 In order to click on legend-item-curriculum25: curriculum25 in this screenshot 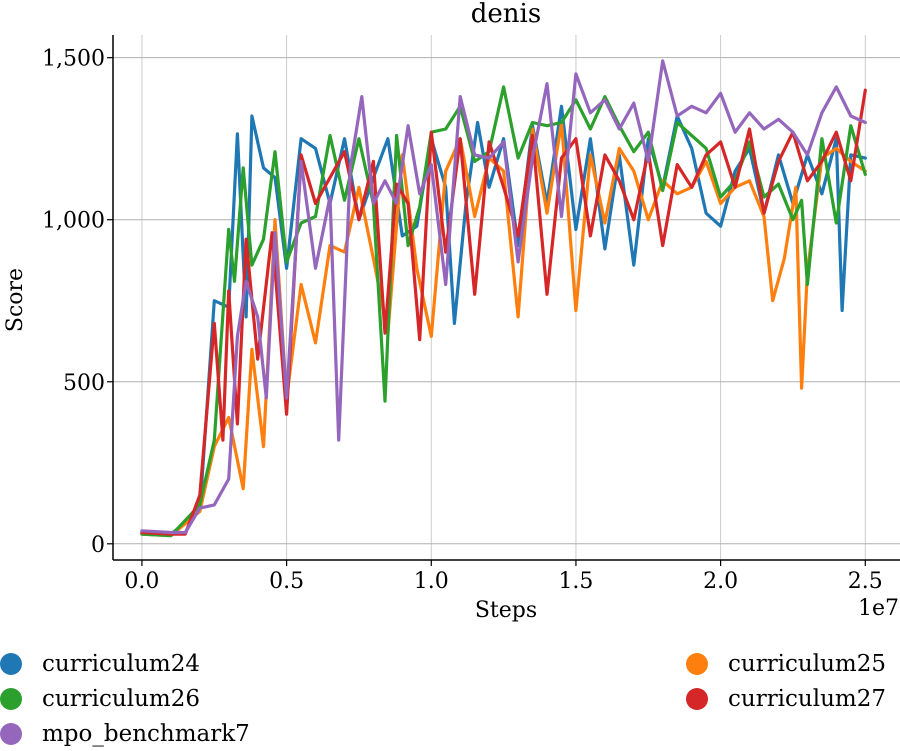, I will do `click(786, 664)`.